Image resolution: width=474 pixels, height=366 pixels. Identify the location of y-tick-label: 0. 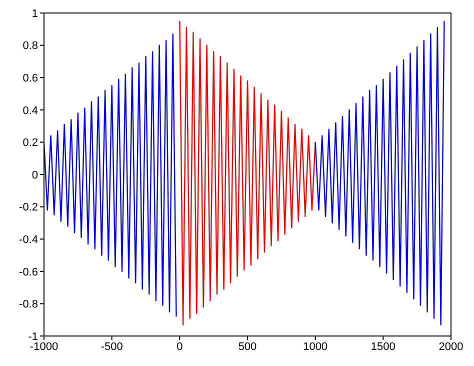
(35, 175).